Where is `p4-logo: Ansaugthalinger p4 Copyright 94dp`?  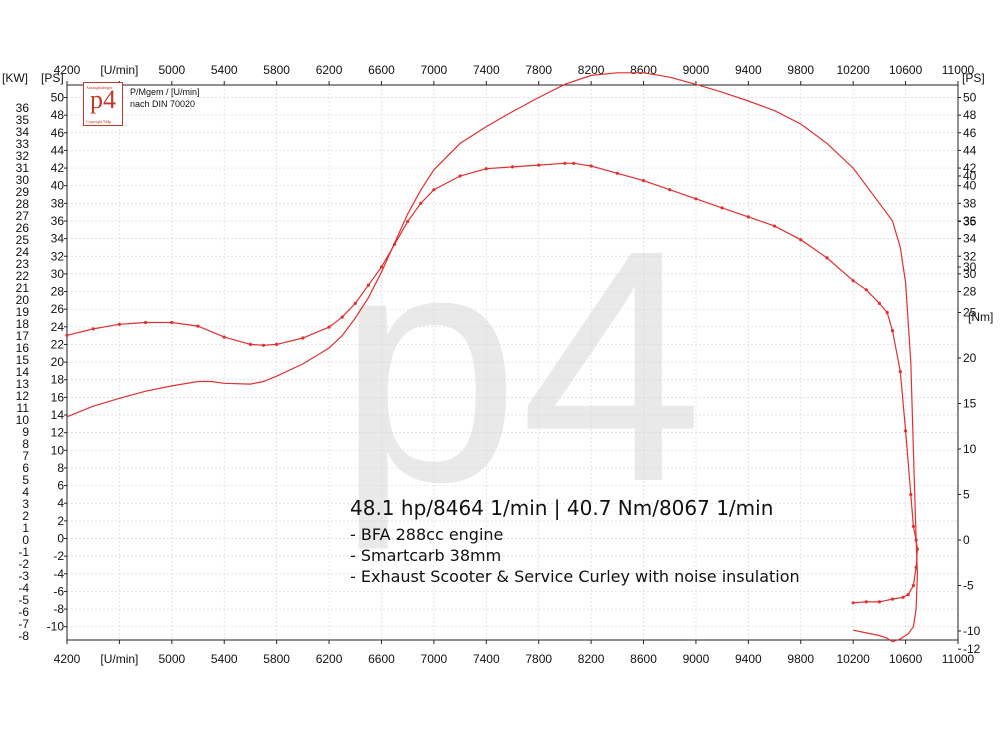 p4-logo: Ansaugthalinger p4 Copyright 94dp is located at coordinates (103, 104).